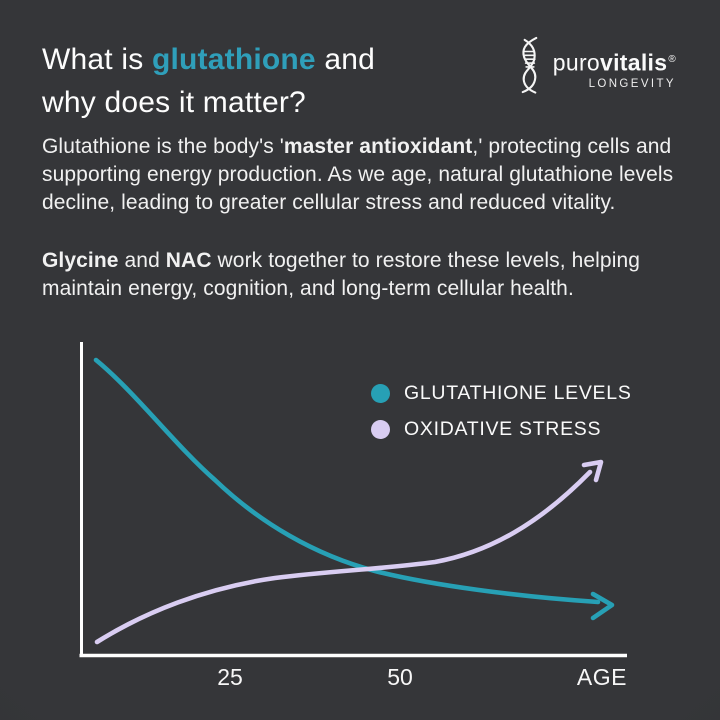  What do you see at coordinates (230, 677) in the screenshot?
I see `x-tick-25: 25` at bounding box center [230, 677].